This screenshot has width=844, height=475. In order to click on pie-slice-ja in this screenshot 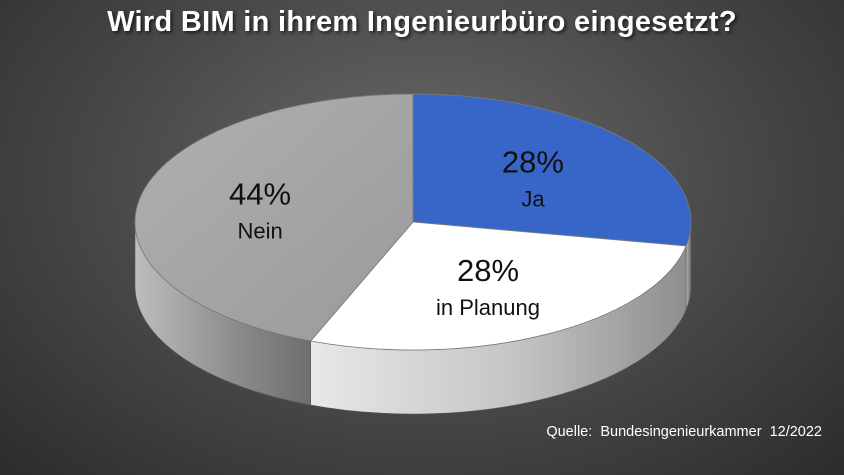, I will do `click(552, 170)`.